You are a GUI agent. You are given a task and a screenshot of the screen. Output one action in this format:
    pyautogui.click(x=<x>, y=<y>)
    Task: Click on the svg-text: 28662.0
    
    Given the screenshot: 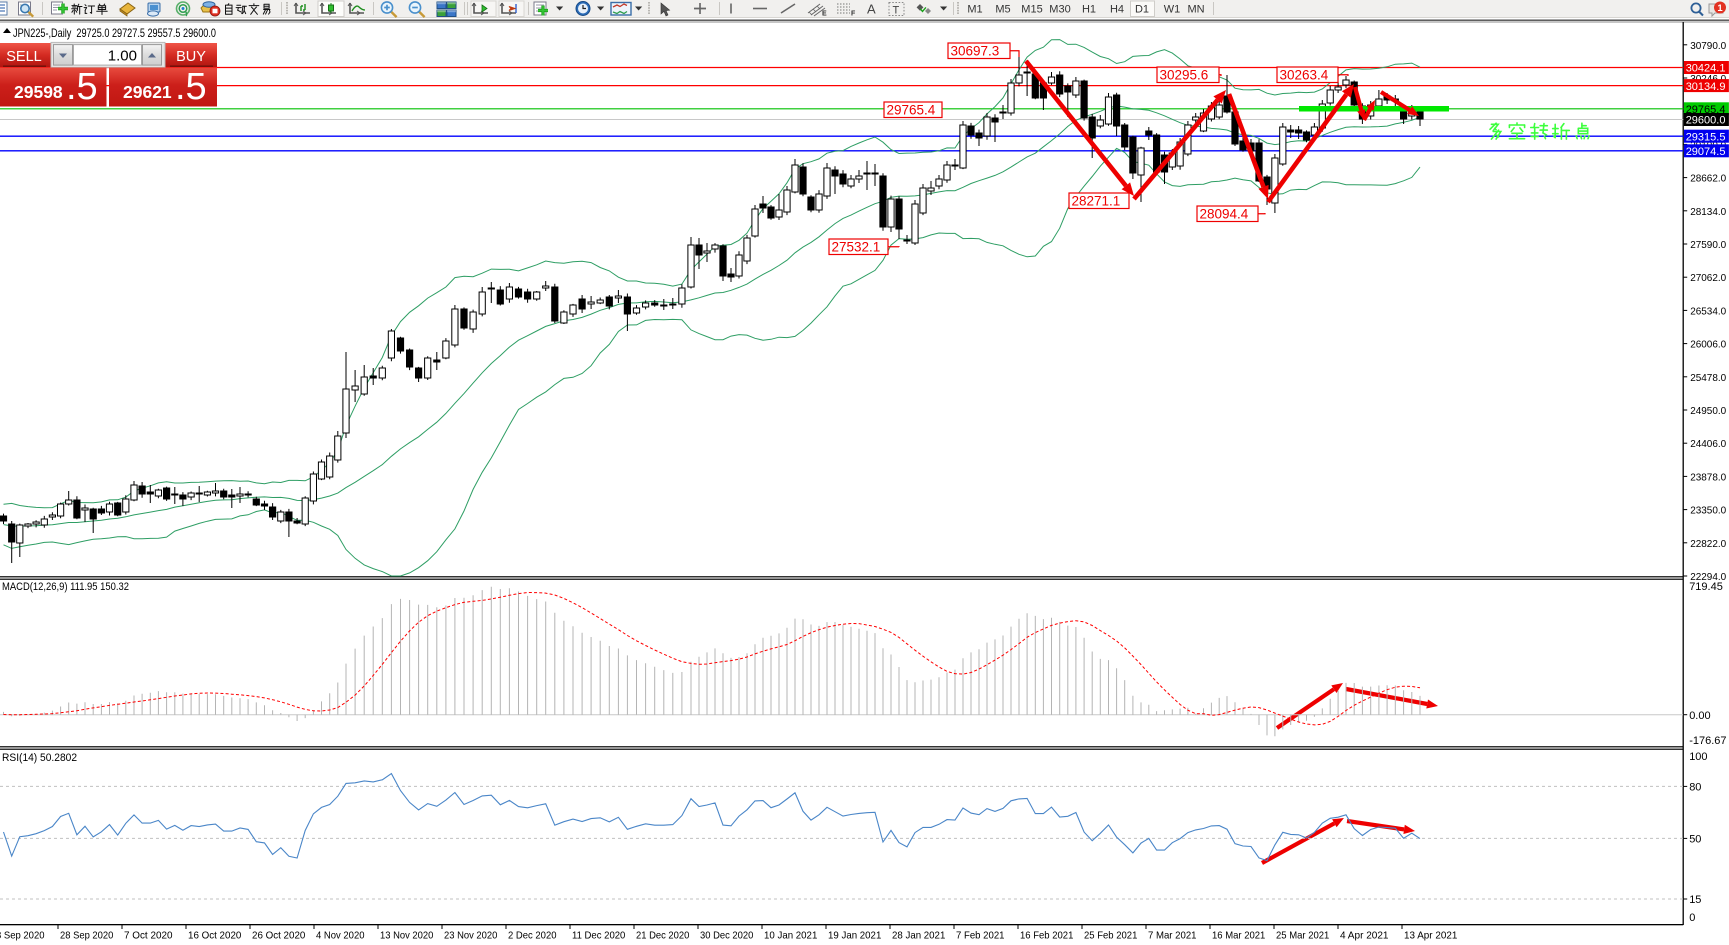 What is the action you would take?
    pyautogui.click(x=1708, y=179)
    